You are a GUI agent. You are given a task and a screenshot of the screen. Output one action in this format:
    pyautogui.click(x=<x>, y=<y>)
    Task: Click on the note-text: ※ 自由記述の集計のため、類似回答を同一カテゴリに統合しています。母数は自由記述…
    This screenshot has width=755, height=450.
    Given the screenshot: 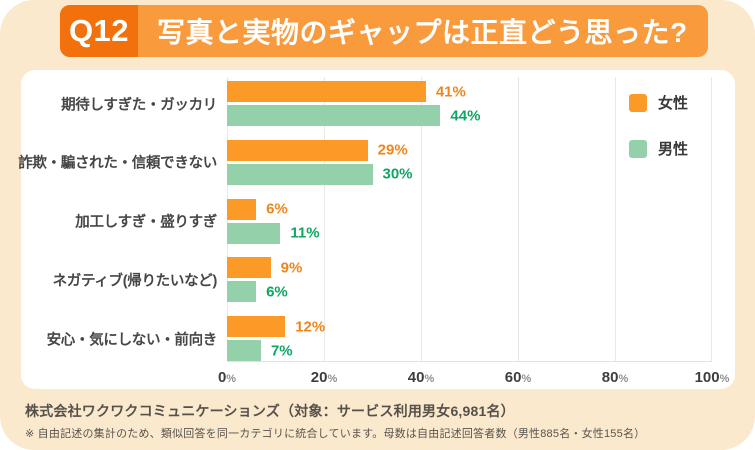 What is the action you would take?
    pyautogui.click(x=335, y=434)
    